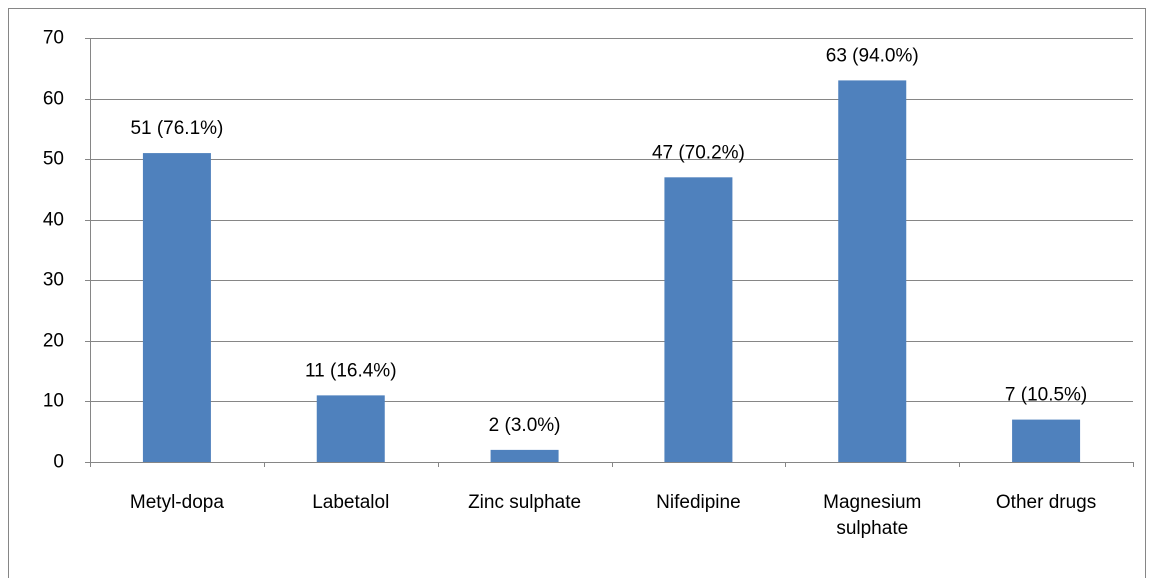  I want to click on data-label: 11 (16.4%), so click(351, 370).